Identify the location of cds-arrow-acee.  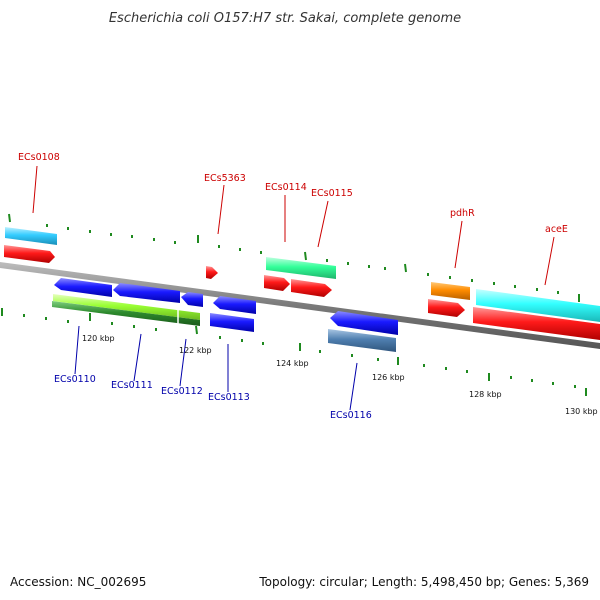
(536, 323).